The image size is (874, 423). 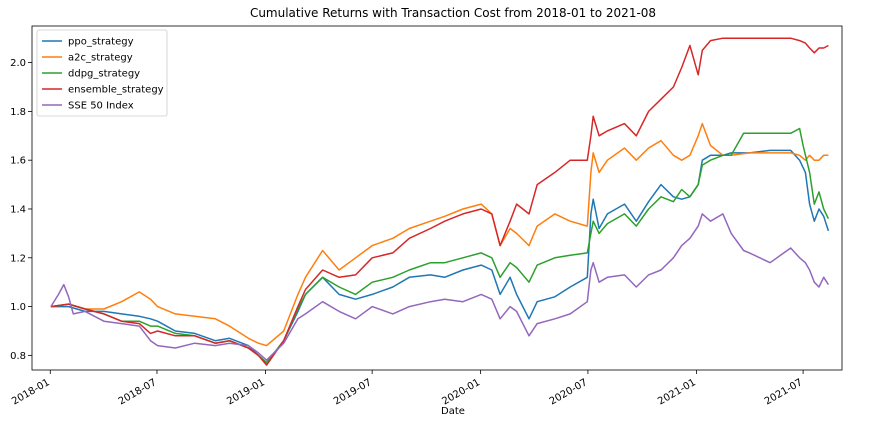 What do you see at coordinates (18, 356) in the screenshot?
I see `y-tick-label: 0.8` at bounding box center [18, 356].